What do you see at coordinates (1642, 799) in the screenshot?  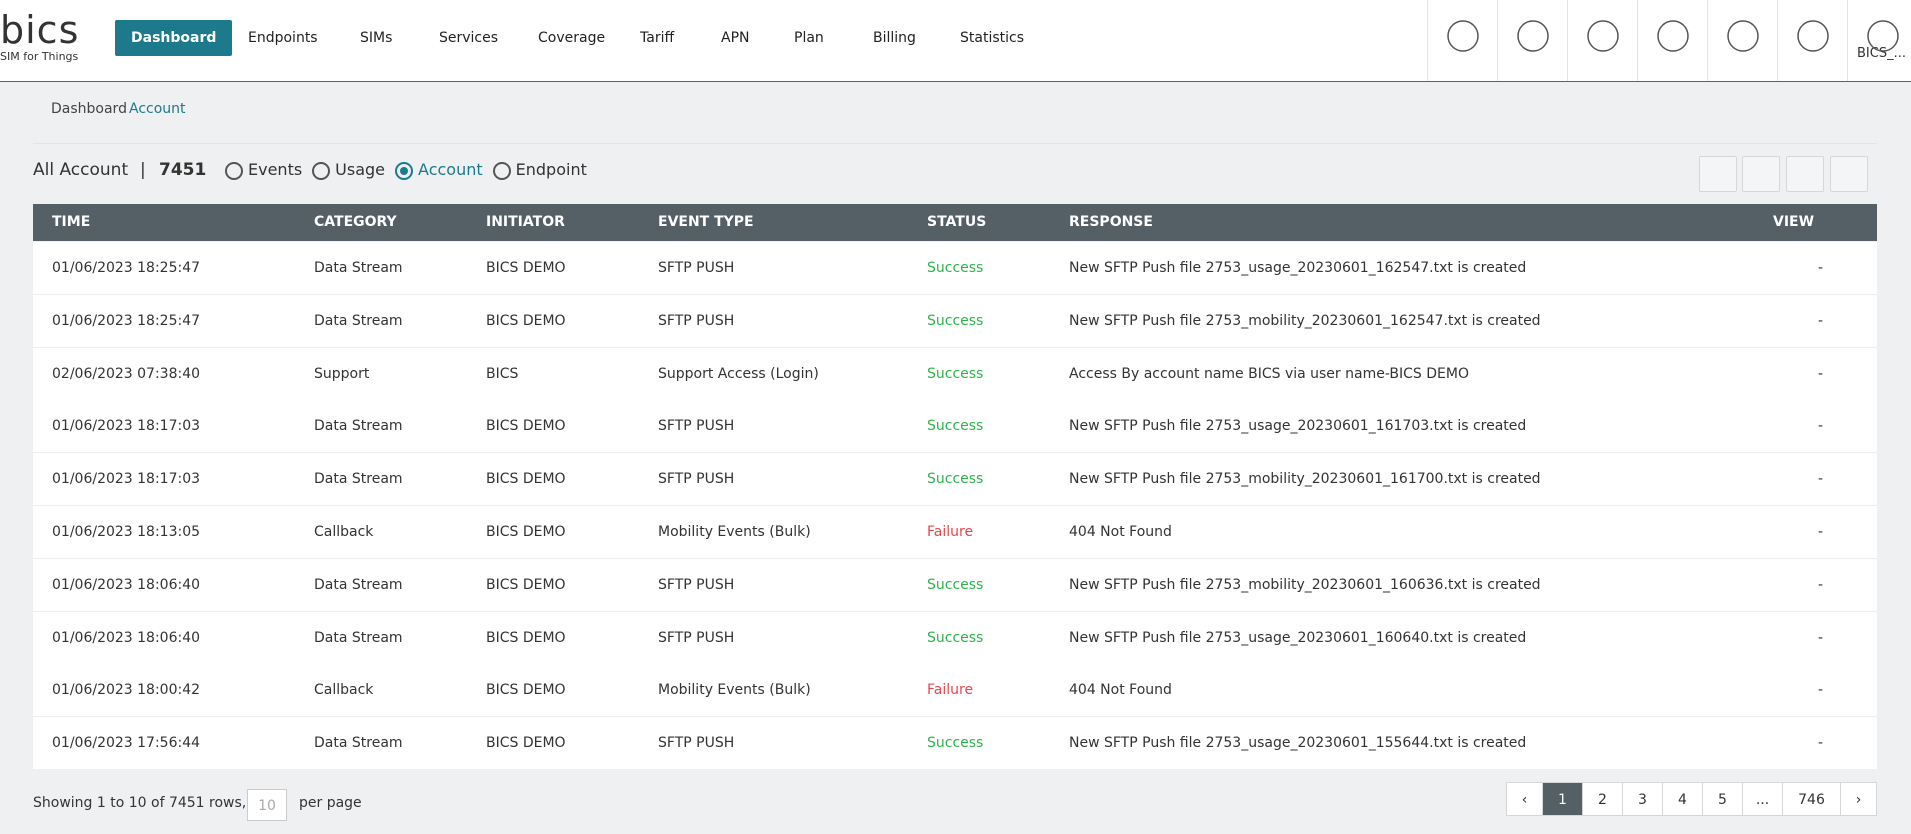 I see `page-button: 3` at bounding box center [1642, 799].